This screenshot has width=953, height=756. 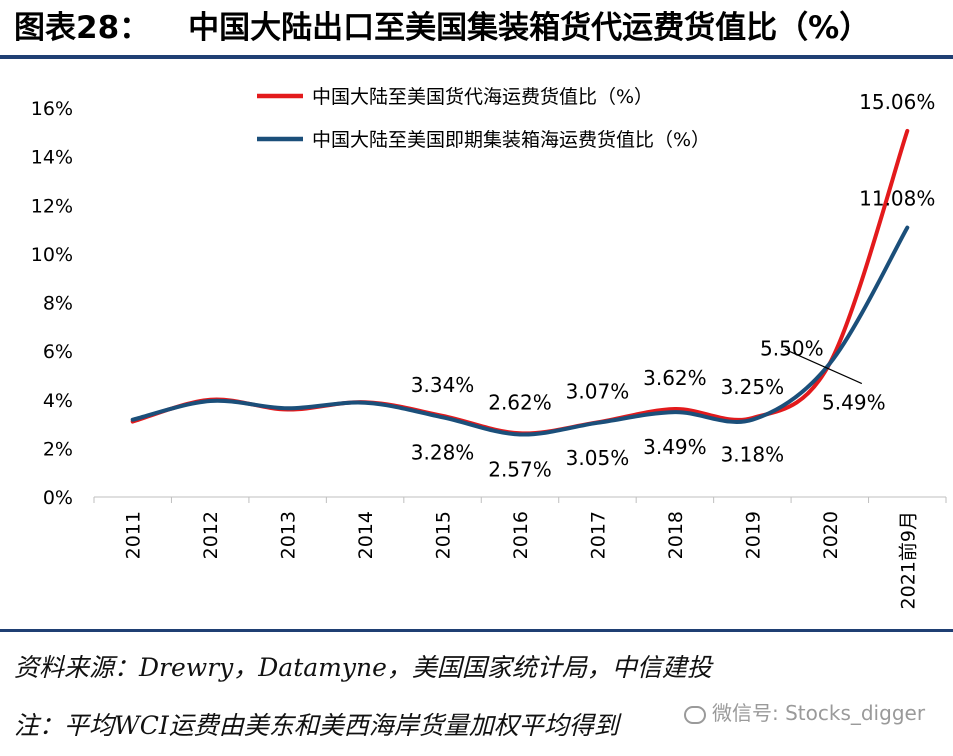 What do you see at coordinates (753, 535) in the screenshot?
I see `x-tick-label: 2019` at bounding box center [753, 535].